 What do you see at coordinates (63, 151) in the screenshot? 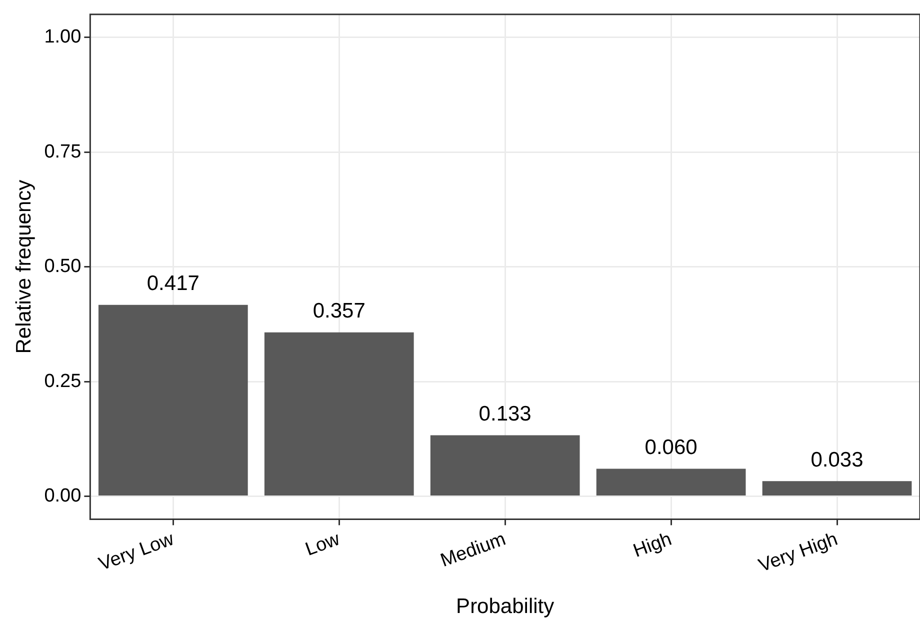
I see `y-tick-label: 0.75` at bounding box center [63, 151].